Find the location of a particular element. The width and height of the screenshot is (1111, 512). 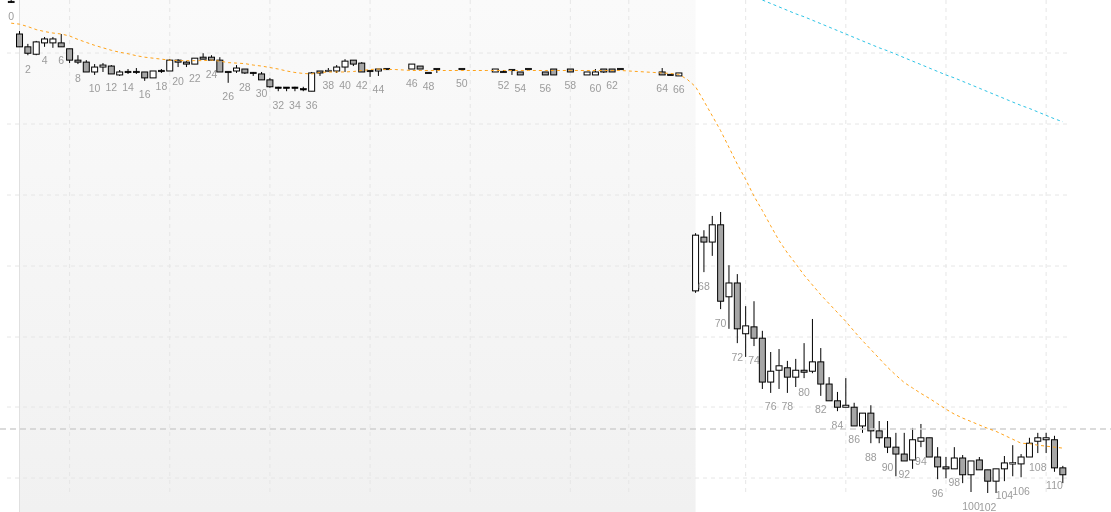

x-tick-label: 28 is located at coordinates (245, 87).